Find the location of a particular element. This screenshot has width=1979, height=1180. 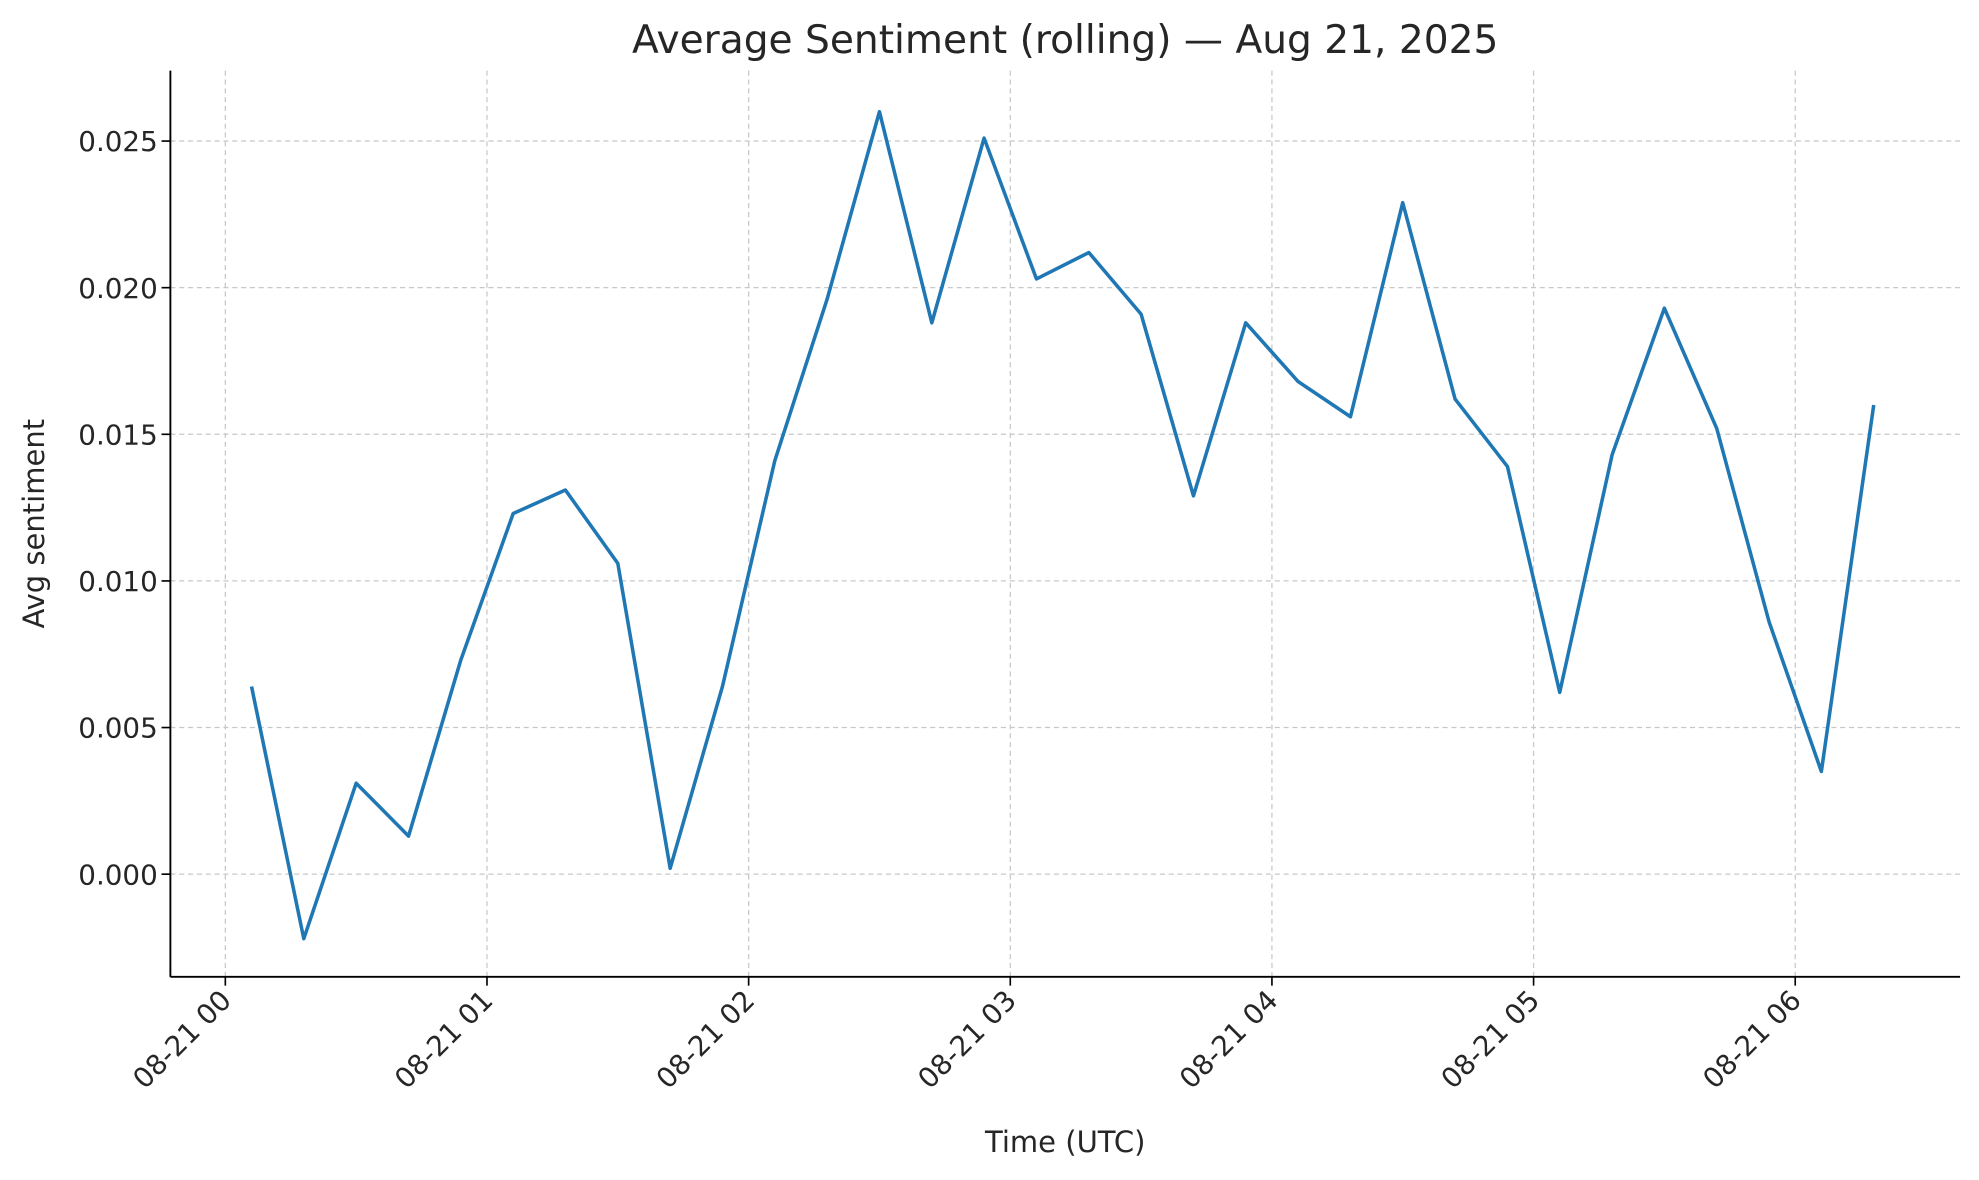

x-tick-label: 08-21 00 is located at coordinates (182, 1040).